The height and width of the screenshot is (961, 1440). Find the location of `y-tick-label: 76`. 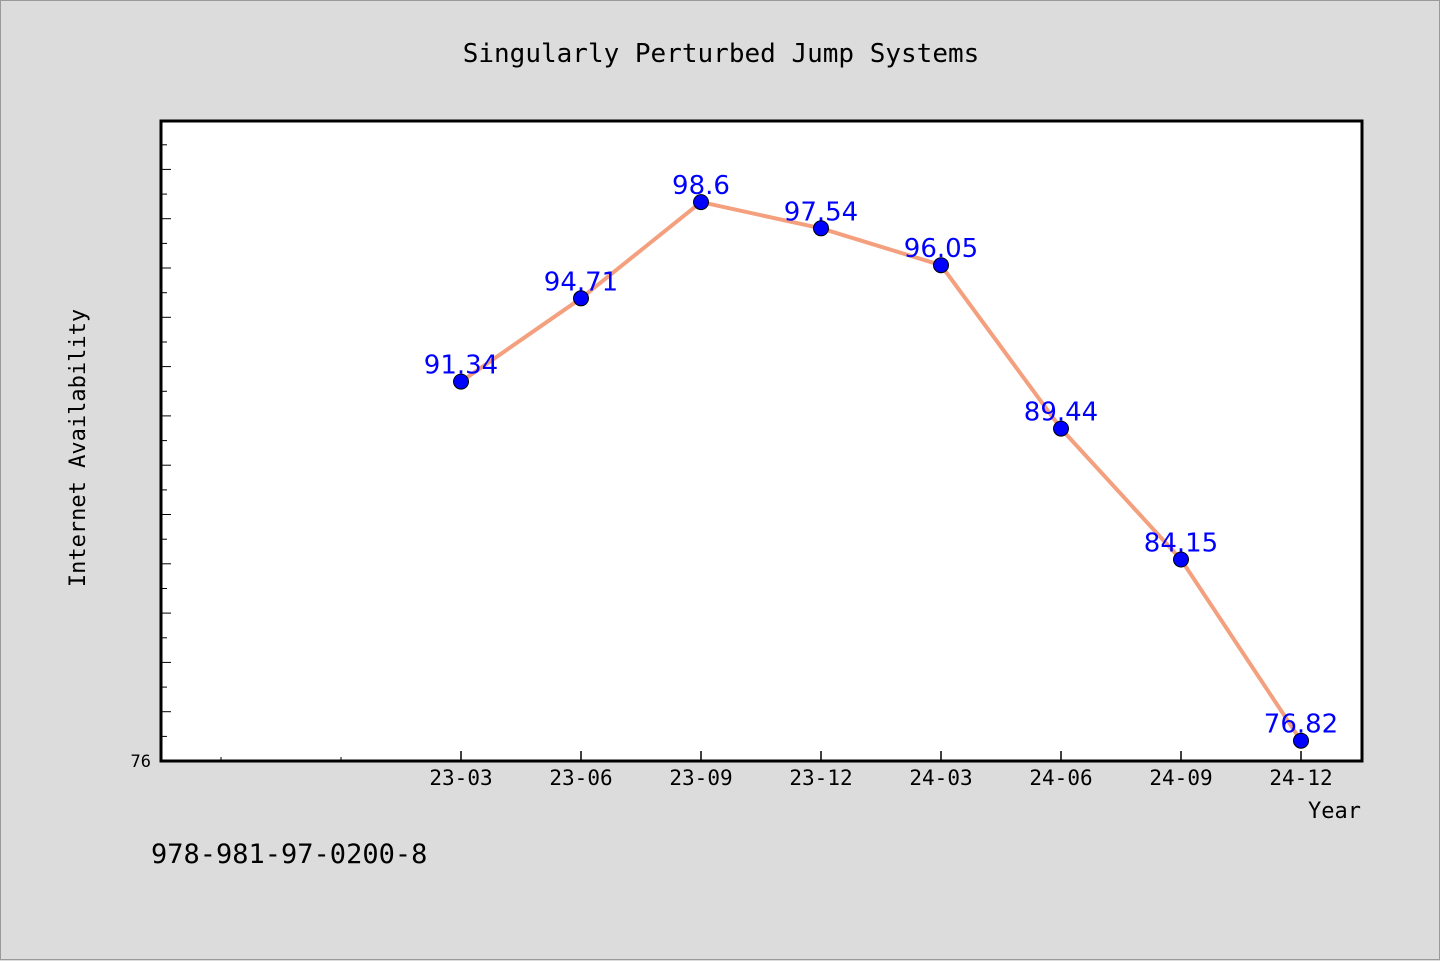

y-tick-label: 76 is located at coordinates (141, 762).